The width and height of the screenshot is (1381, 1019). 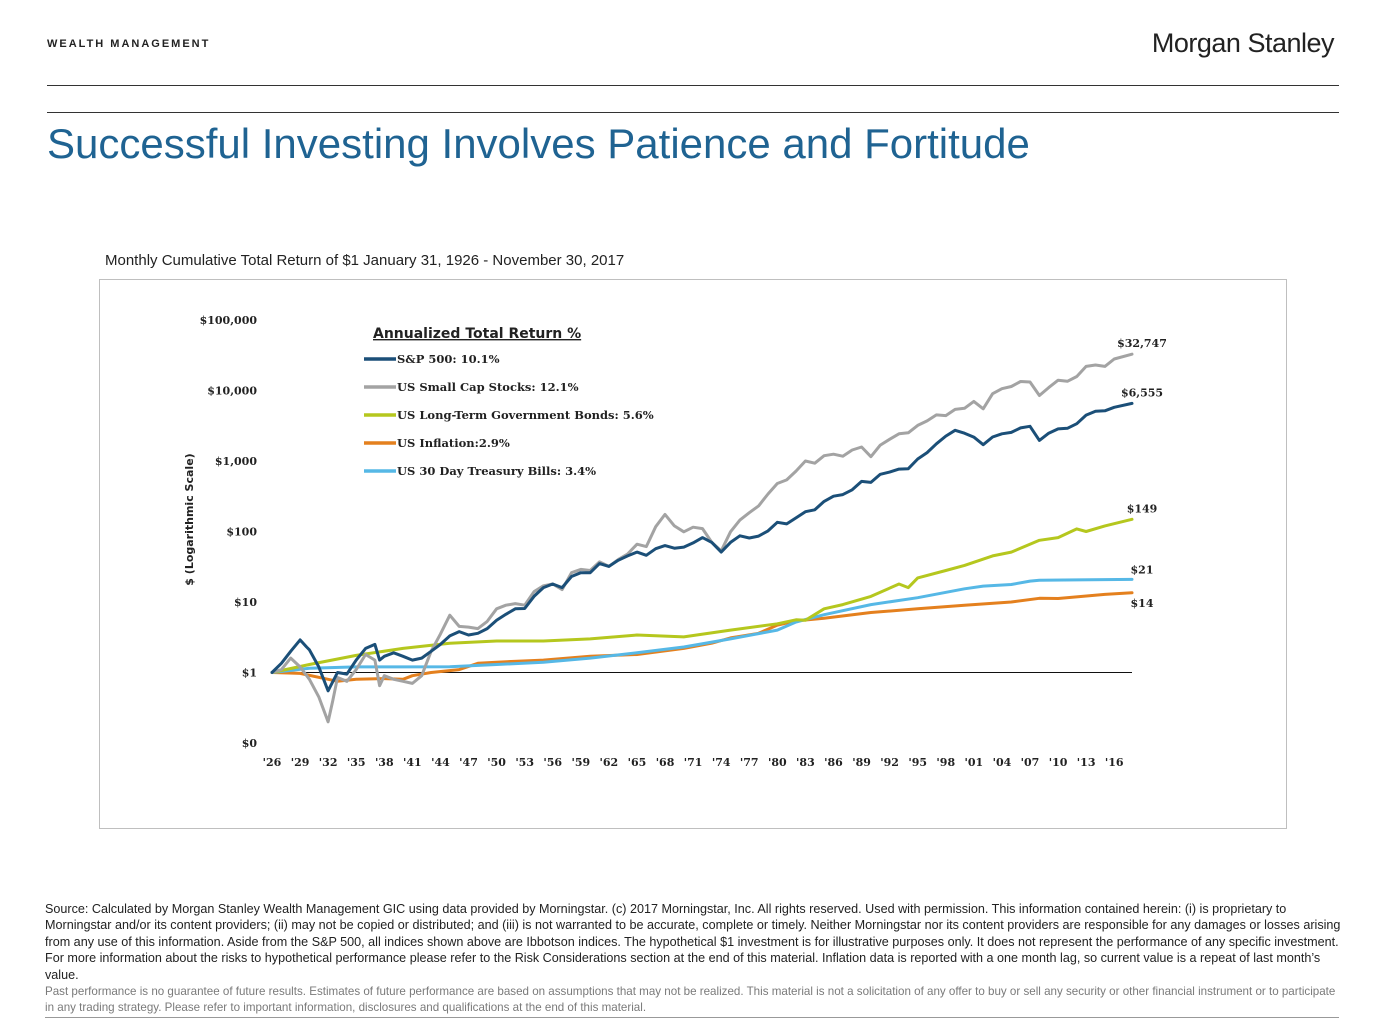 I want to click on x-tick-label: '44, so click(x=440, y=762).